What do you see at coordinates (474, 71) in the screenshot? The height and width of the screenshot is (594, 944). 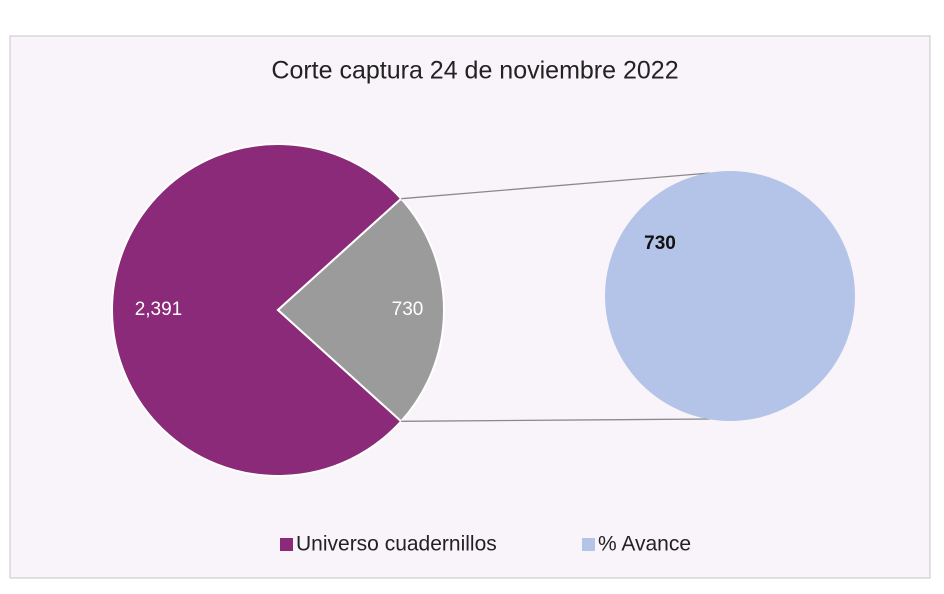 I see `chart-title: Corte captura 24 de noviembre 2022` at bounding box center [474, 71].